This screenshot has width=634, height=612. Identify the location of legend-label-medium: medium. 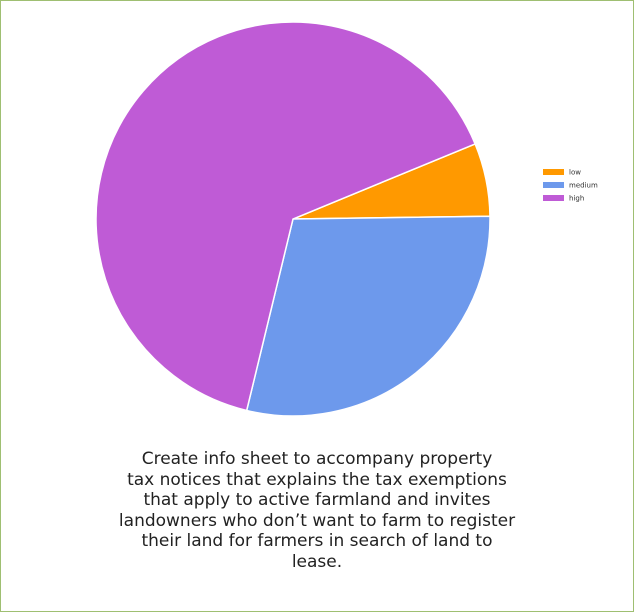
(583, 186).